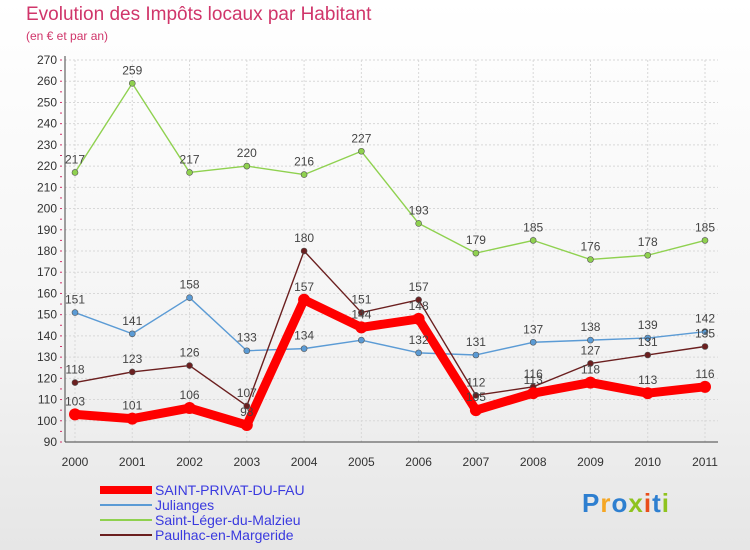  What do you see at coordinates (47, 209) in the screenshot?
I see `y-tick-label: 200` at bounding box center [47, 209].